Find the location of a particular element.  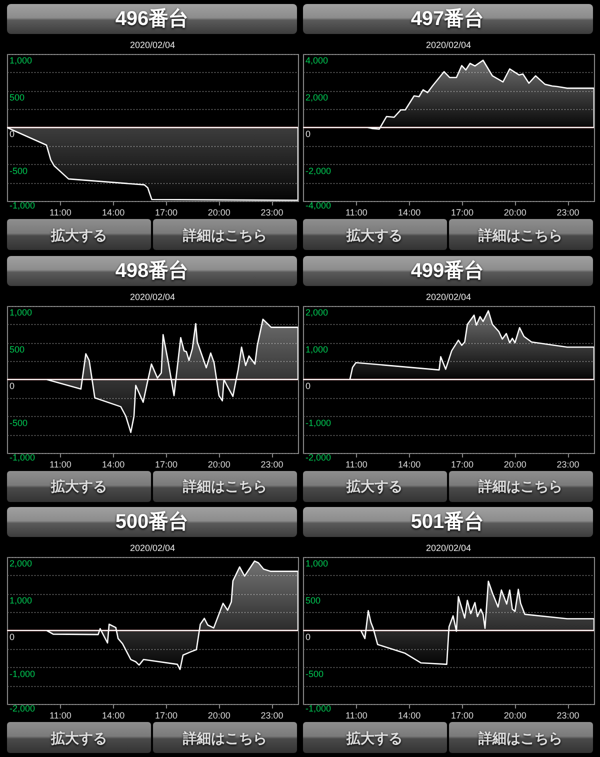

header-bar: 500番台 is located at coordinates (152, 522).